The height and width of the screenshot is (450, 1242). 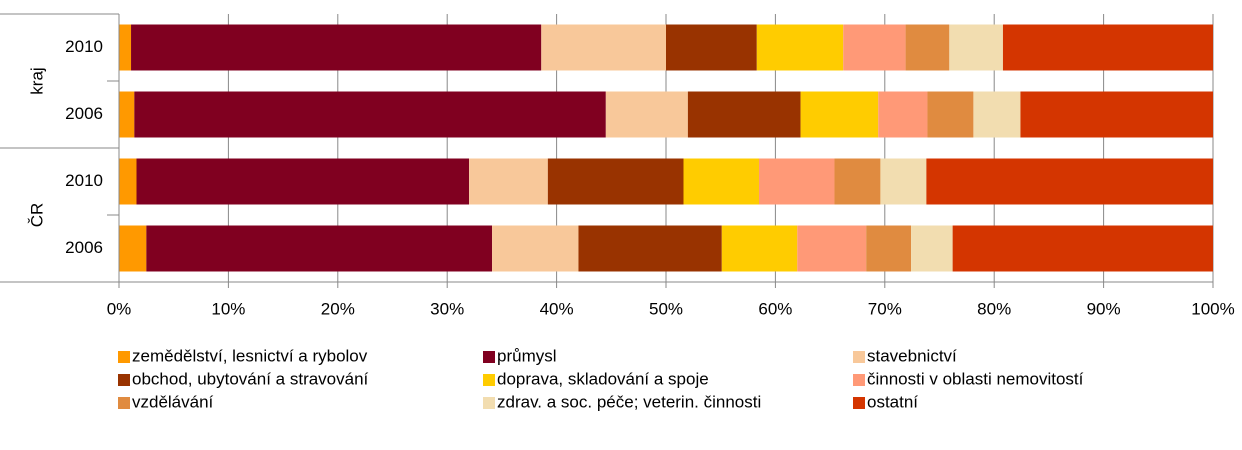 What do you see at coordinates (885, 308) in the screenshot?
I see `x-tick-label: 70%` at bounding box center [885, 308].